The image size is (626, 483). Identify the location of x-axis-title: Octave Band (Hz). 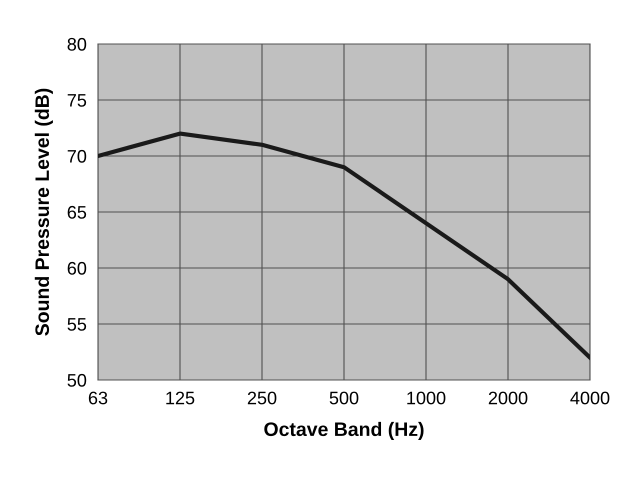
(344, 431).